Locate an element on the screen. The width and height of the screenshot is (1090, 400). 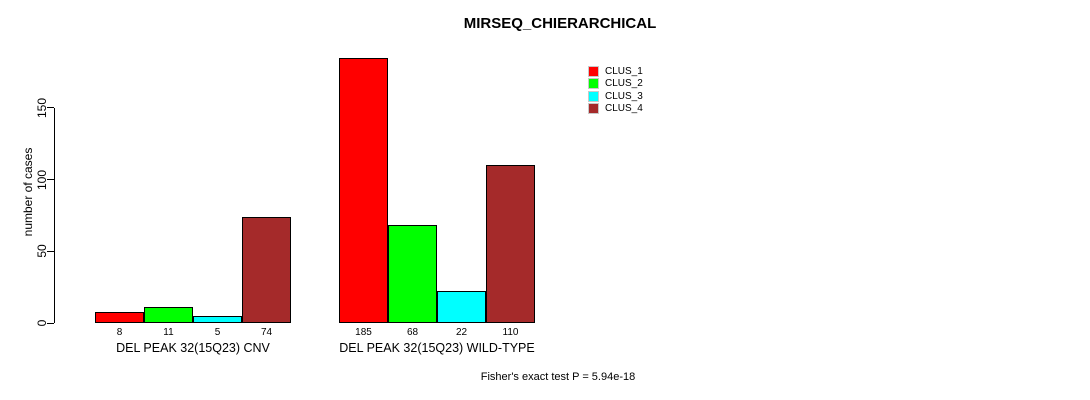
bar-value-label: 68 is located at coordinates (412, 332).